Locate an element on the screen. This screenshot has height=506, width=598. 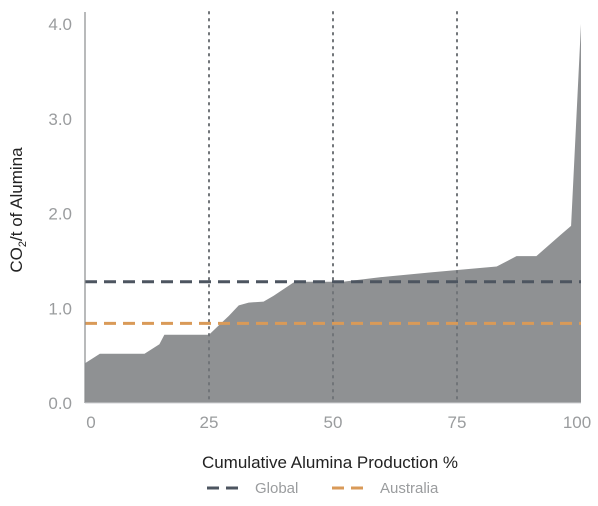
y-tick-label-3.0: 3.0 is located at coordinates (60, 119).